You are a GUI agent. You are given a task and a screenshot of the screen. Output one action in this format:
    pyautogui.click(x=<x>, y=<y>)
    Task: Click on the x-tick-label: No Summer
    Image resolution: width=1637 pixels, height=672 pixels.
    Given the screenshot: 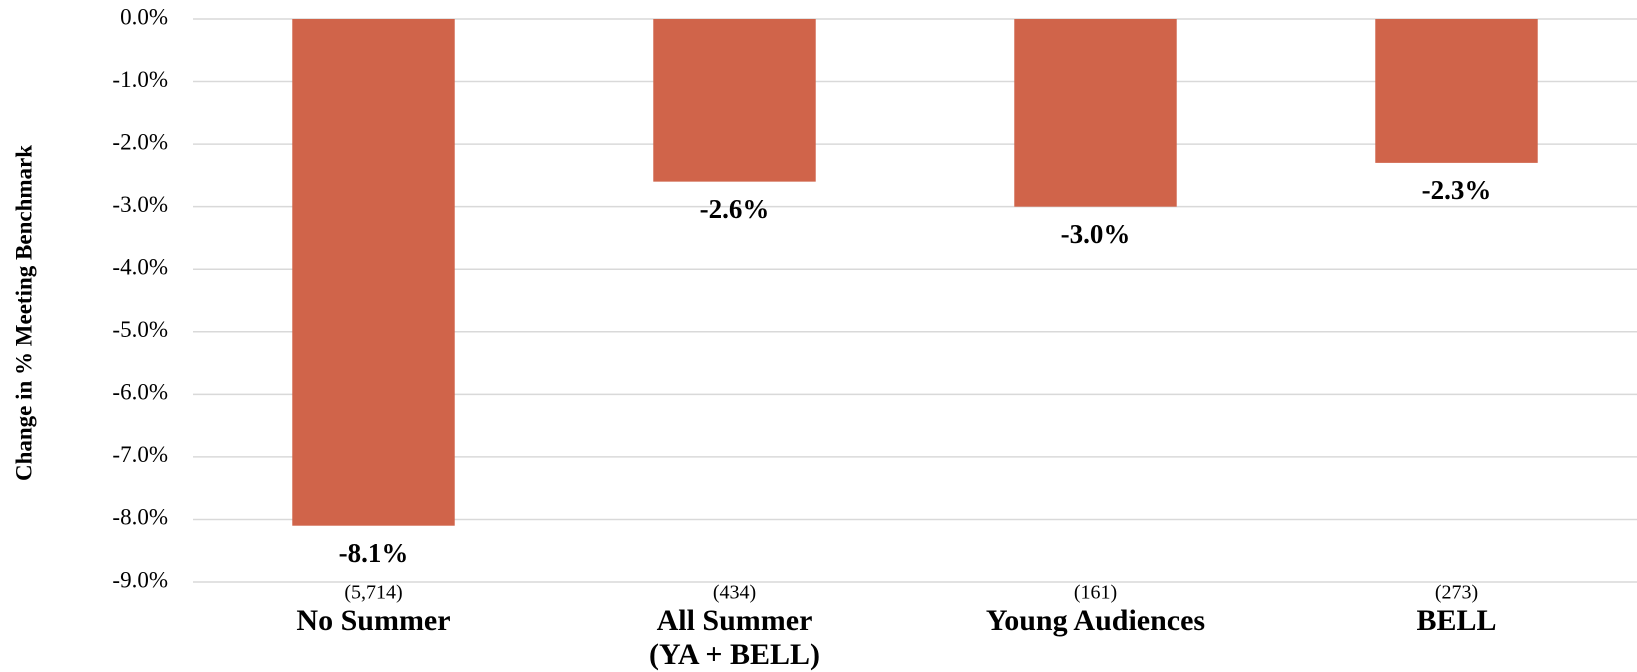 What is the action you would take?
    pyautogui.click(x=373, y=620)
    